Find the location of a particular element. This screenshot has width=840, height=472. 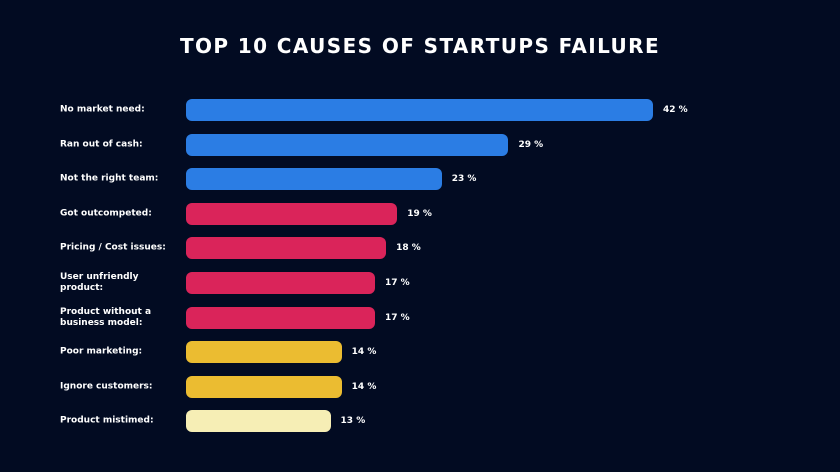

category-label: No market need: is located at coordinates (102, 109).